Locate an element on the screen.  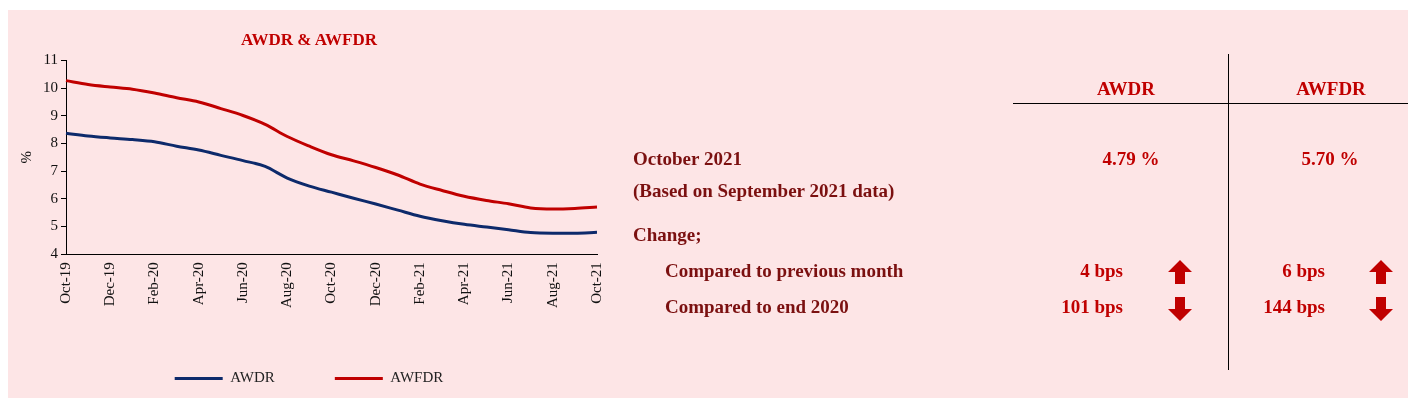
text: 6 bps is located at coordinates (1303, 271).